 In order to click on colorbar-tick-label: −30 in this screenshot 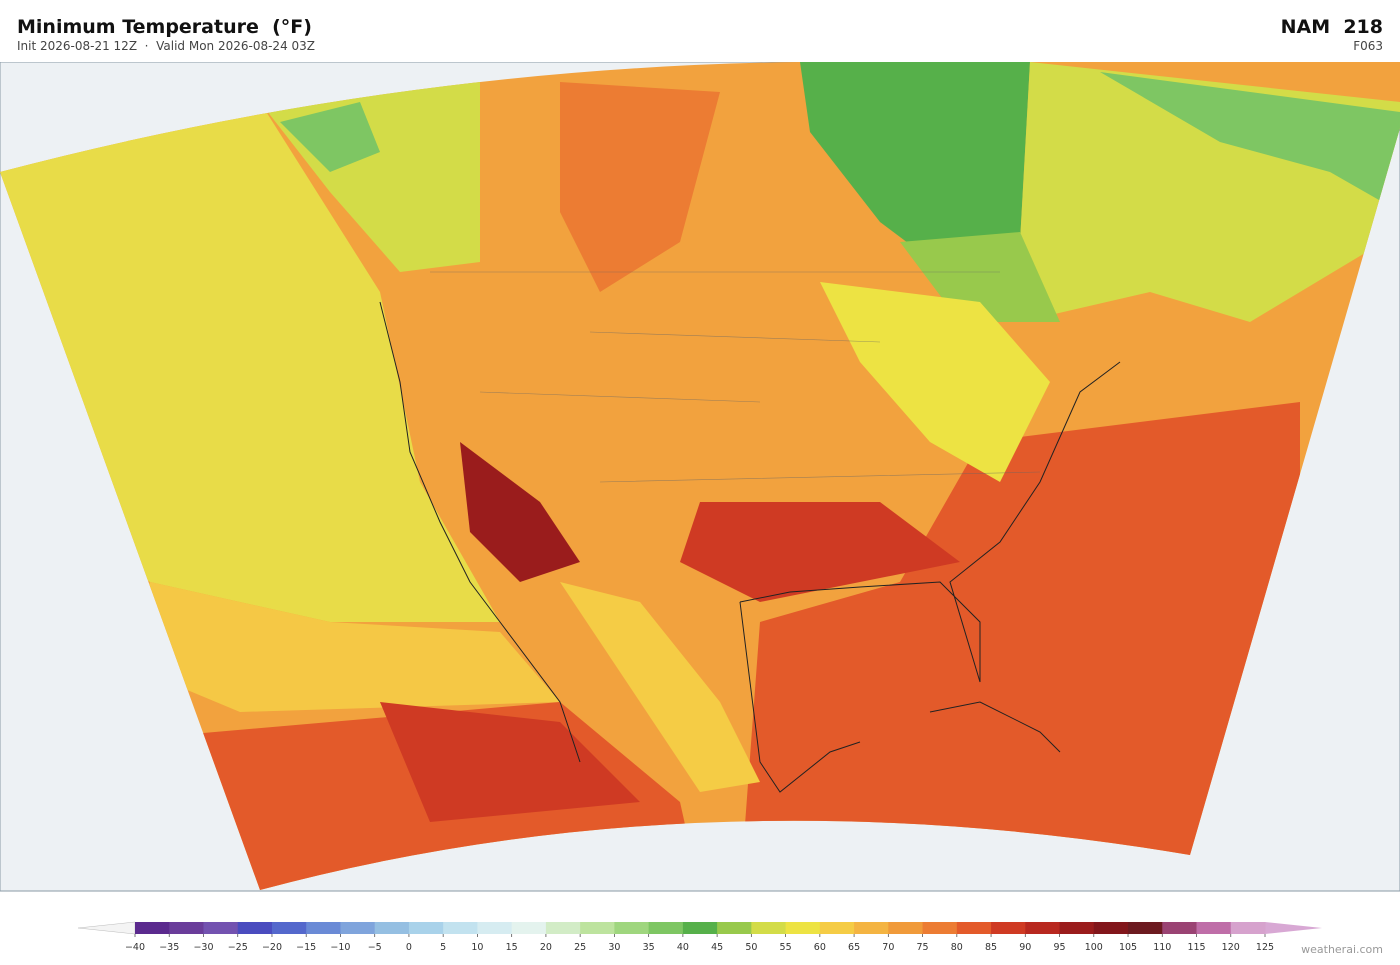, I will do `click(203, 947)`.